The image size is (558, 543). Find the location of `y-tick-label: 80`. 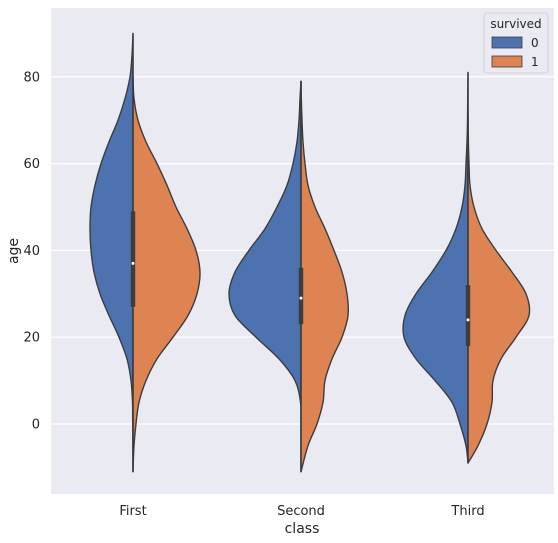

y-tick-label: 80 is located at coordinates (31, 77).